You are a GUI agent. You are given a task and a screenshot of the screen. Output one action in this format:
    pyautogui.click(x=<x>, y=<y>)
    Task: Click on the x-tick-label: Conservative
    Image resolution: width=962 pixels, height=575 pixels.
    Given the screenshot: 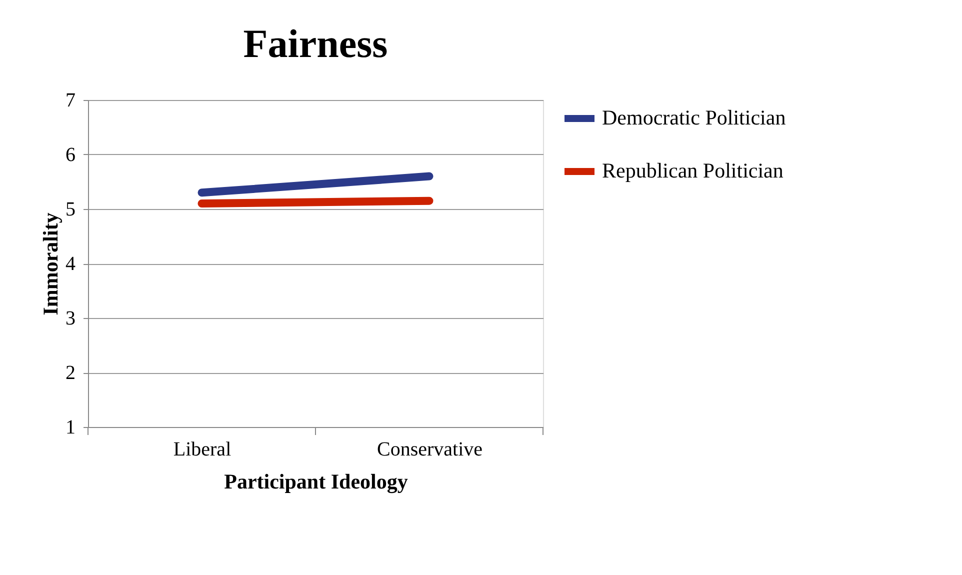 What is the action you would take?
    pyautogui.click(x=429, y=449)
    